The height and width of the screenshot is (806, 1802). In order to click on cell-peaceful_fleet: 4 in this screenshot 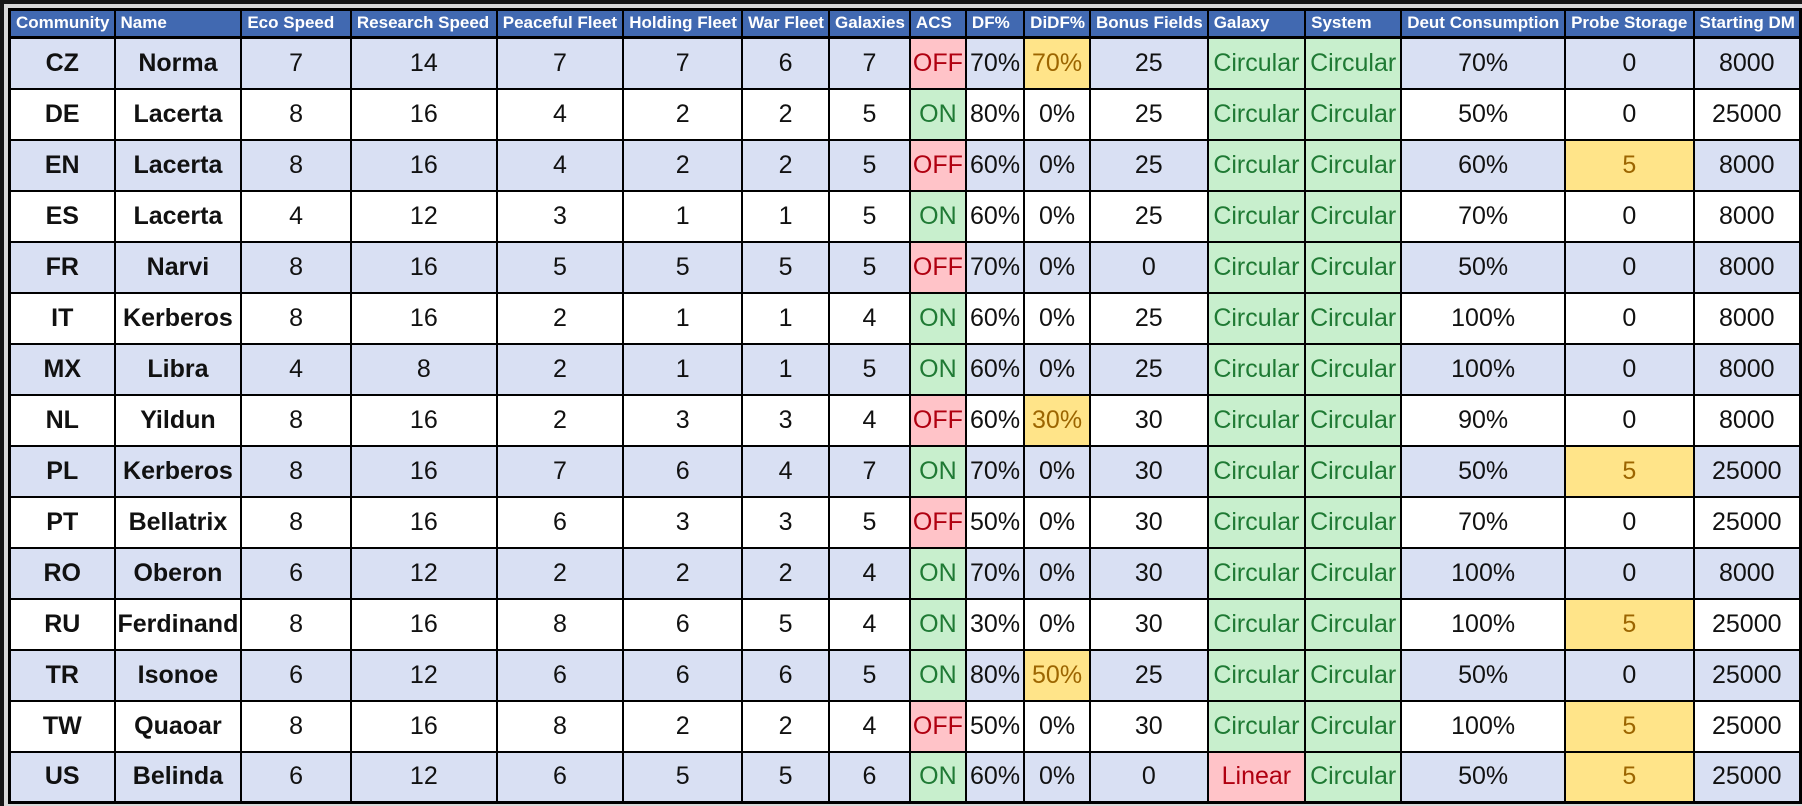, I will do `click(560, 114)`.